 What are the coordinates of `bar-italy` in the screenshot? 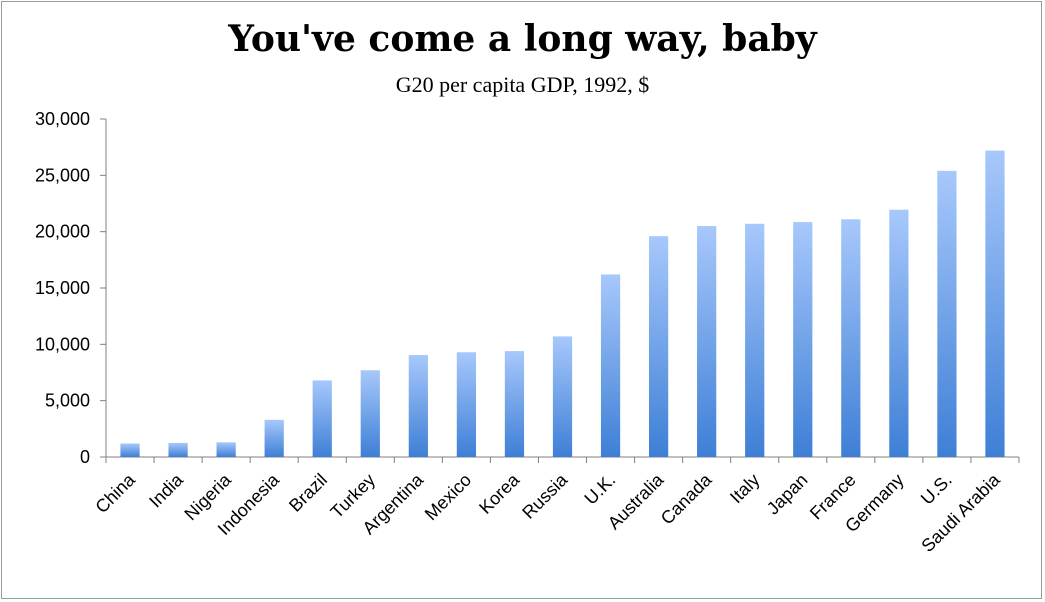 It's located at (755, 340).